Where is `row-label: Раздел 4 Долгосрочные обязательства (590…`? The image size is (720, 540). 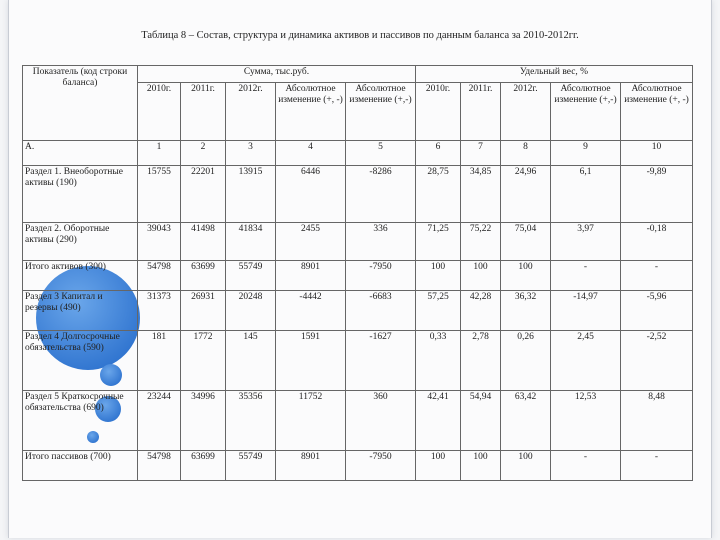
row-label: Раздел 4 Долгосрочные обязательства (590… is located at coordinates (80, 360).